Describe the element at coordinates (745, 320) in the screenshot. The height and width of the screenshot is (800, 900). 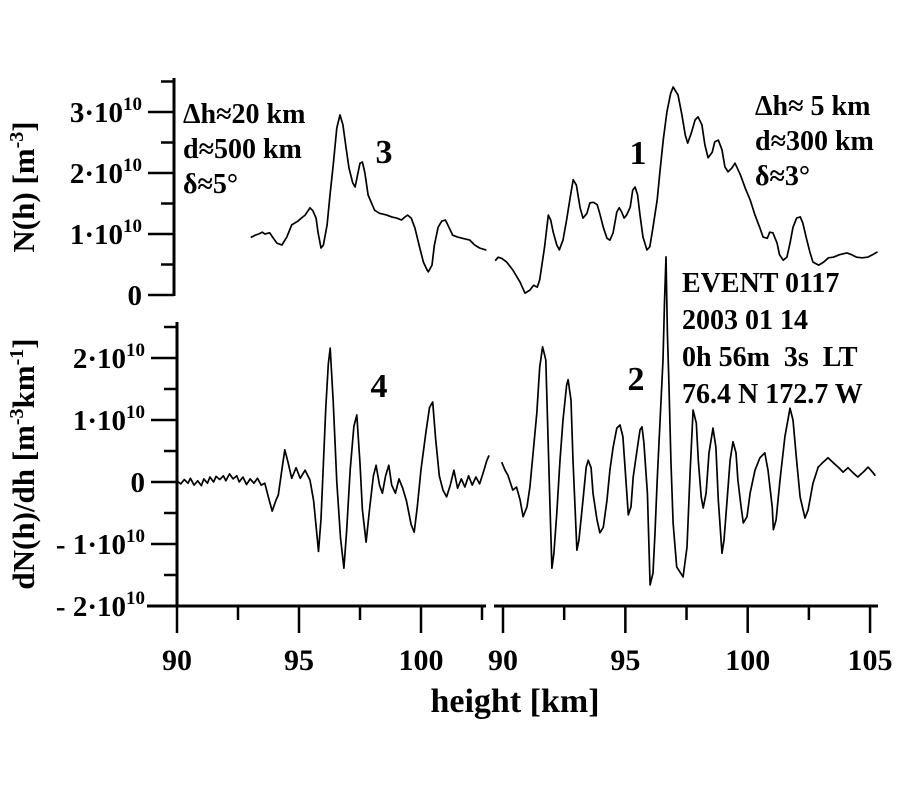
I see `event-date: 2003 01 14` at that location.